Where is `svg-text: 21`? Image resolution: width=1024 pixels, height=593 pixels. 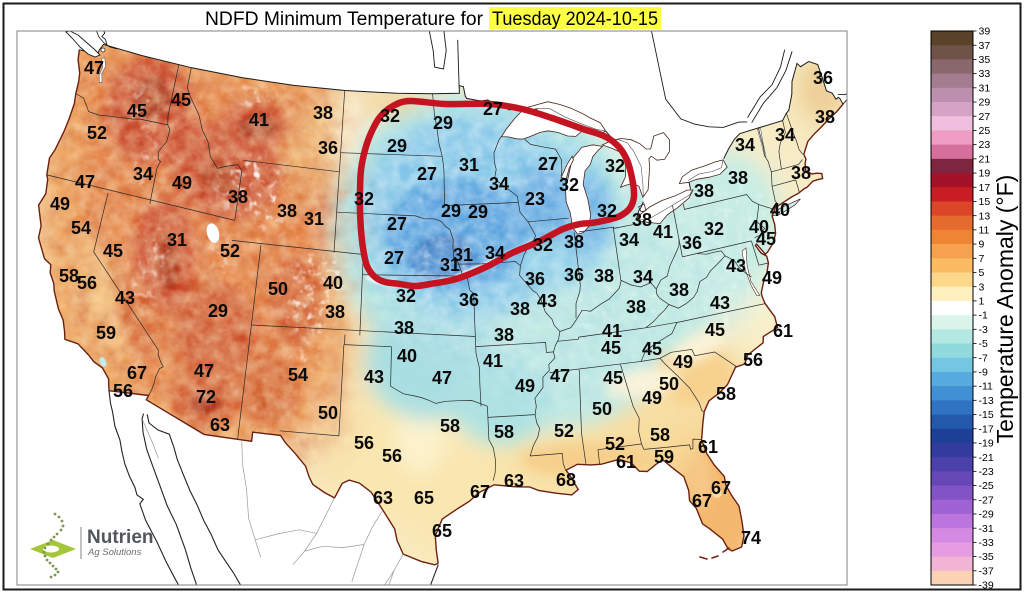
svg-text: 21 is located at coordinates (985, 159).